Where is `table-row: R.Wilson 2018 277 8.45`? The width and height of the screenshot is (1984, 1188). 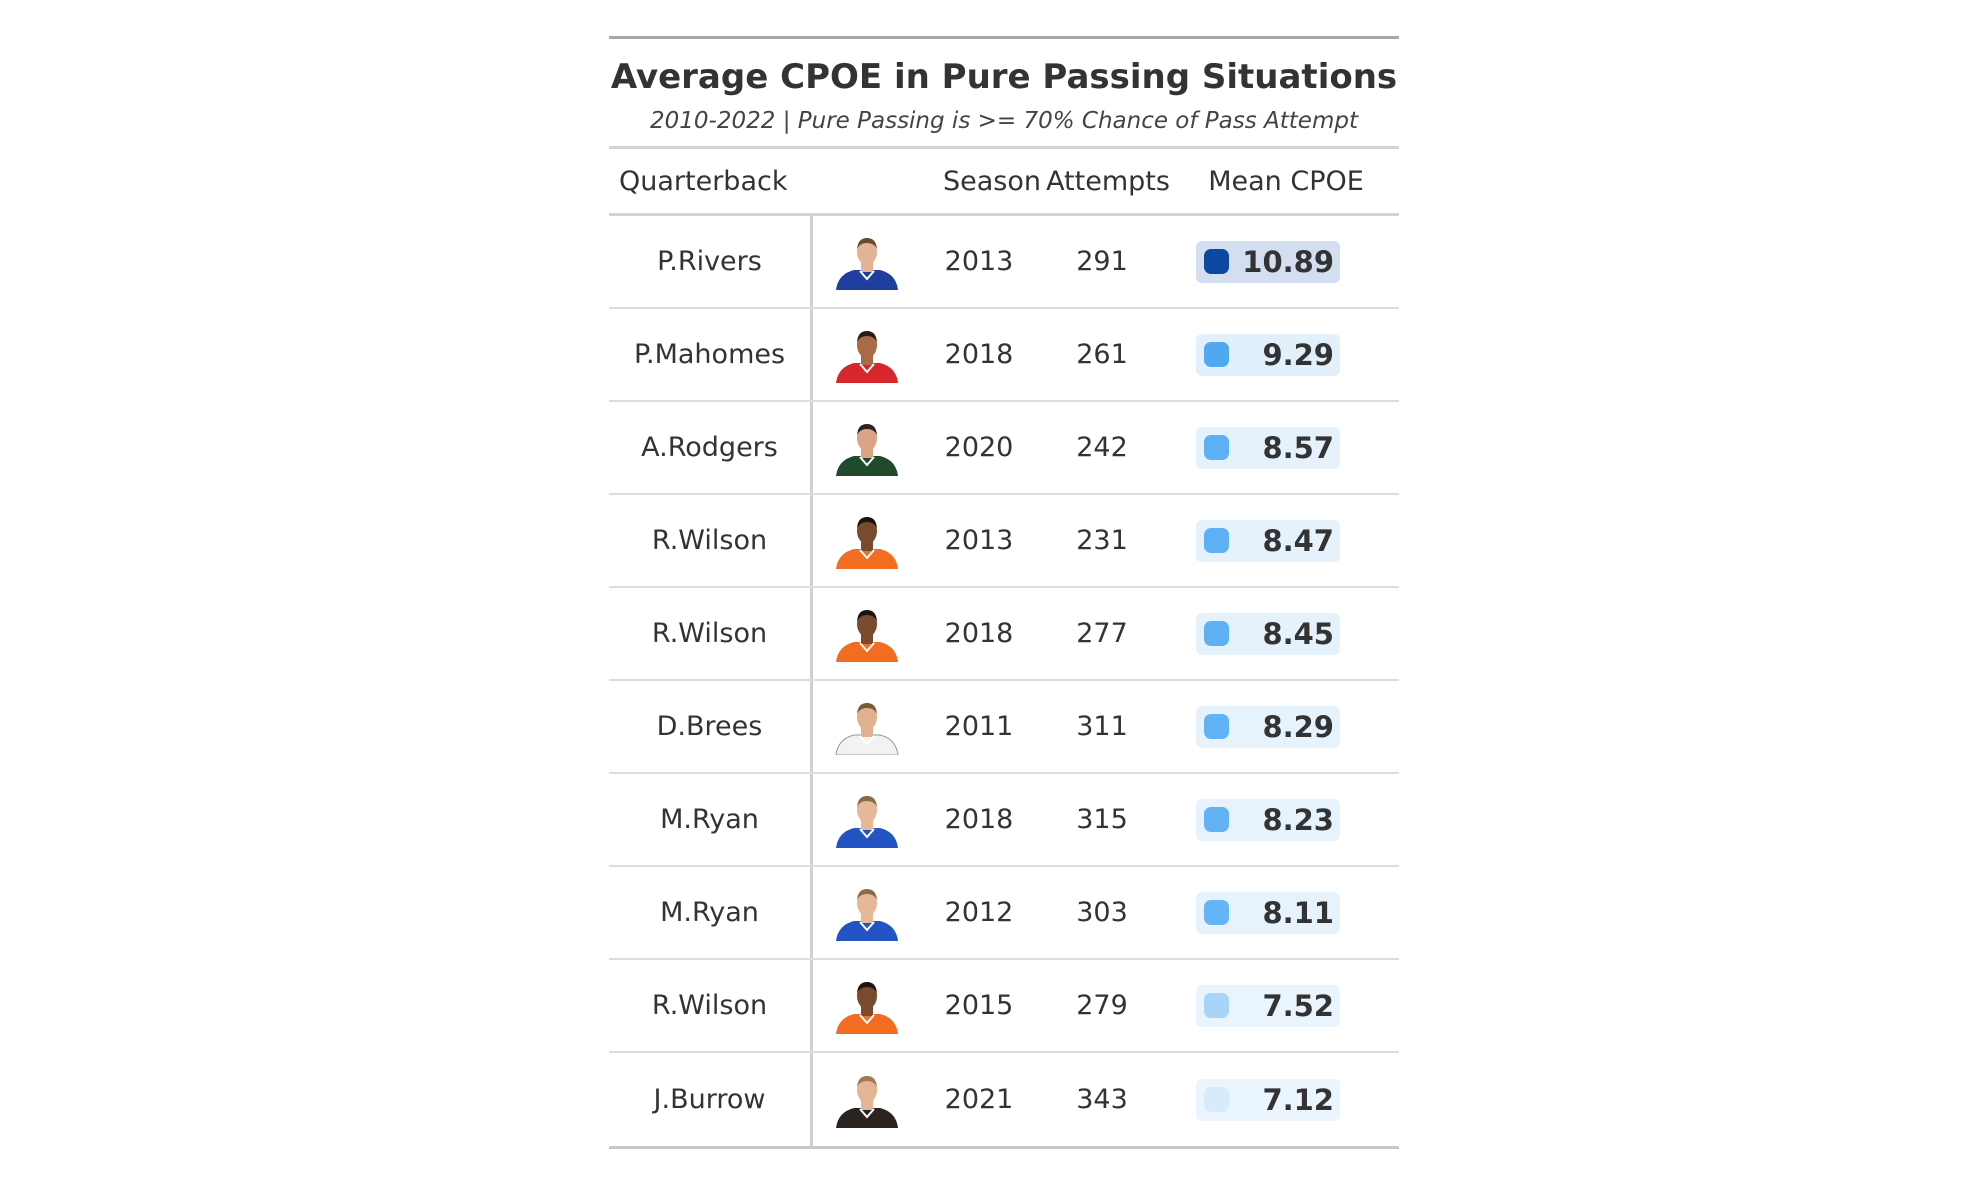 table-row: R.Wilson 2018 277 8.45 is located at coordinates (1004, 634).